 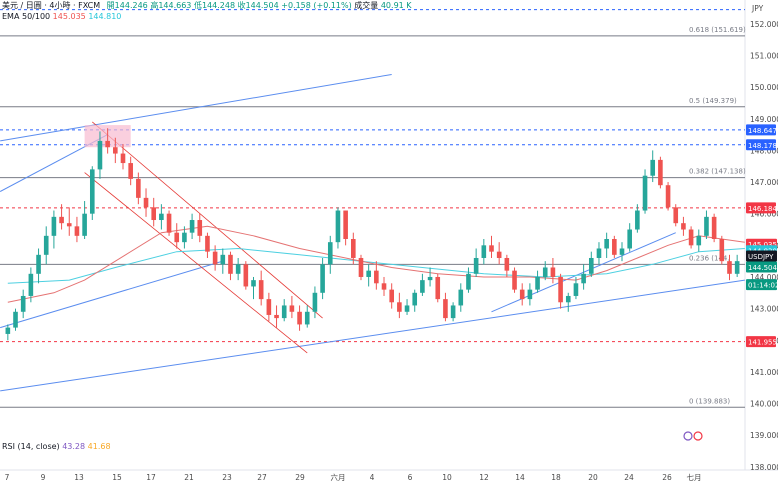 What do you see at coordinates (51, 5) in the screenshot?
I see `symbol-line: 美元 / 日圓 · 4小時 · FXCM` at bounding box center [51, 5].